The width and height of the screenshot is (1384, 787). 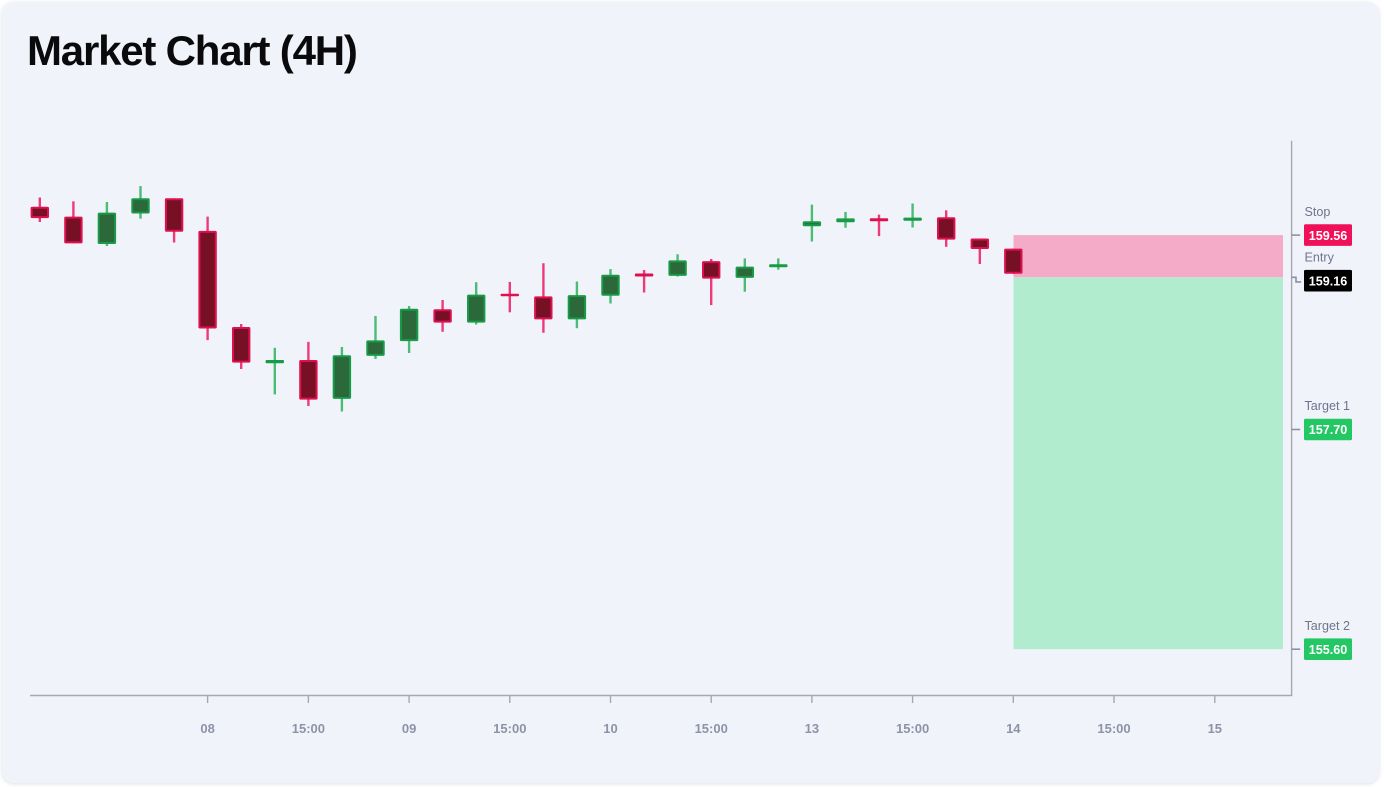 I want to click on svg-text: 157.70, so click(x=1328, y=430).